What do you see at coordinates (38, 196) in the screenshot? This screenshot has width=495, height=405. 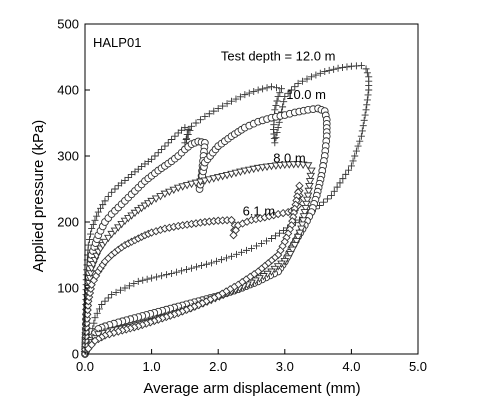 I see `y-axis-title: Applied pressure (kPa)` at bounding box center [38, 196].